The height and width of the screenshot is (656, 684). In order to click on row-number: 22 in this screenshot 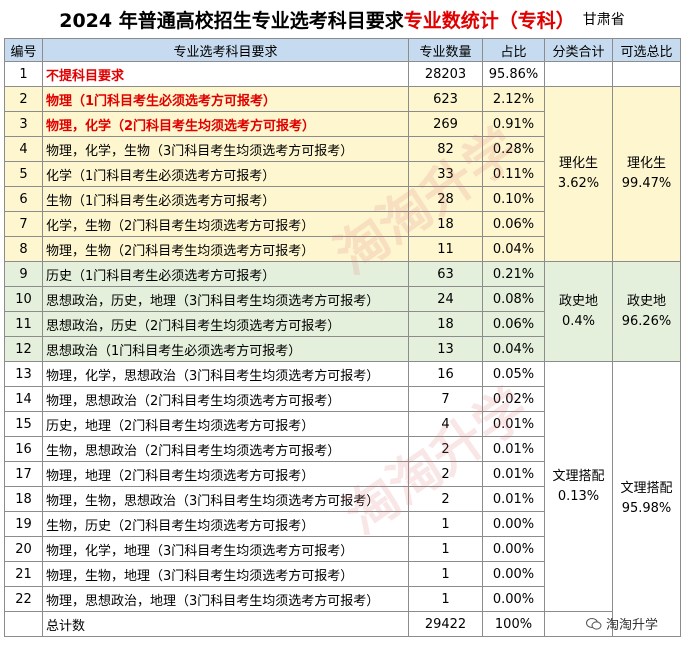, I will do `click(23, 599)`.